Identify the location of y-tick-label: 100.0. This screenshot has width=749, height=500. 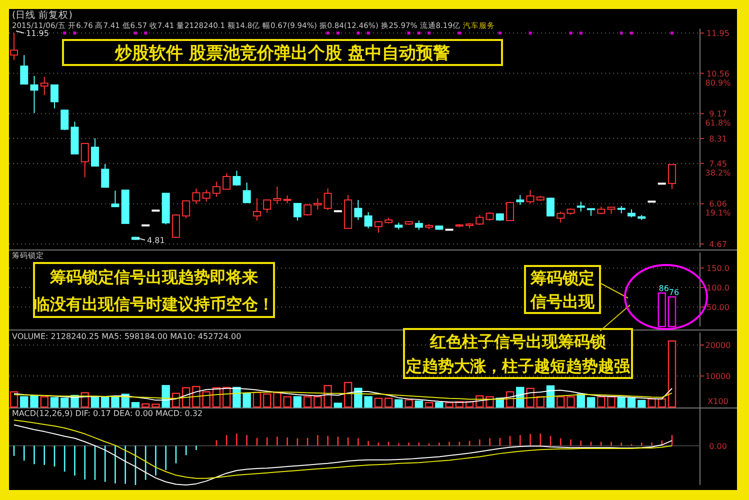
(718, 288).